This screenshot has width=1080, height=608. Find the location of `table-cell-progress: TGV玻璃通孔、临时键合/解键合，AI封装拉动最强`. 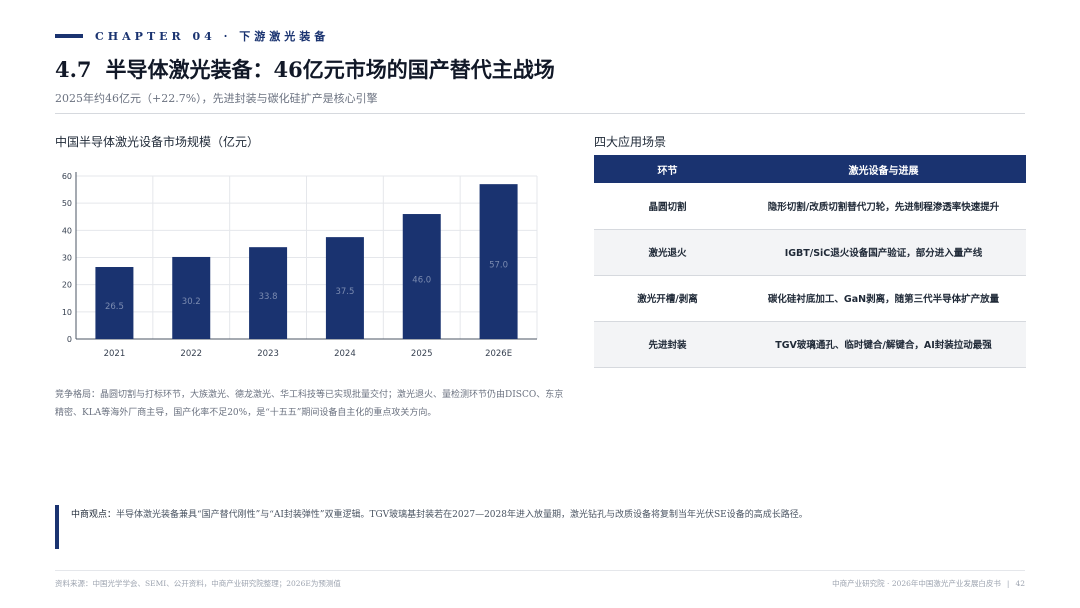

table-cell-progress: TGV玻璃通孔、临时键合/解键合，AI封装拉动最强 is located at coordinates (883, 344).